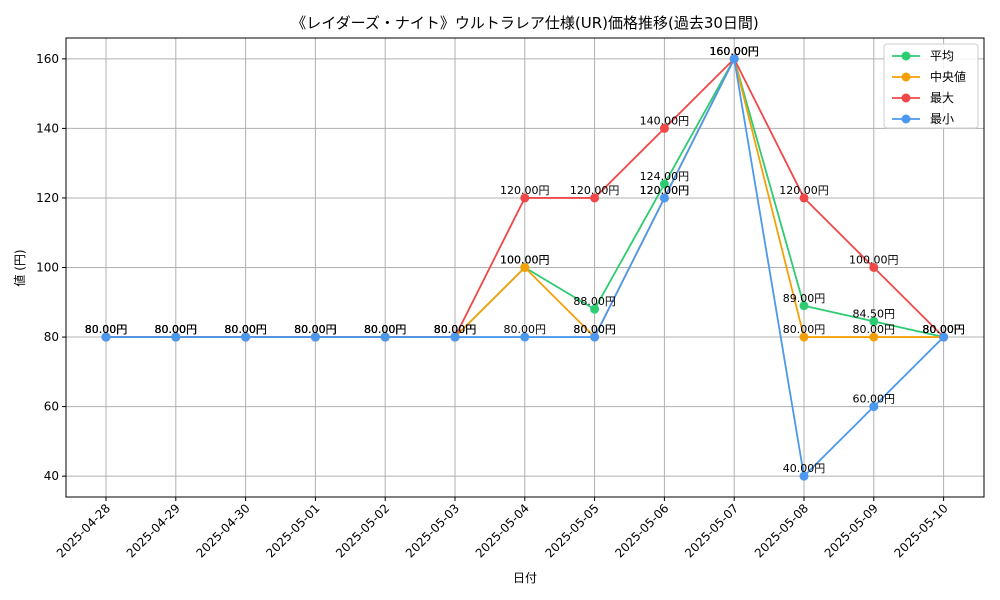 The width and height of the screenshot is (1000, 600). Describe the element at coordinates (851, 530) in the screenshot. I see `x-tick-label: 2025-05-09` at that location.